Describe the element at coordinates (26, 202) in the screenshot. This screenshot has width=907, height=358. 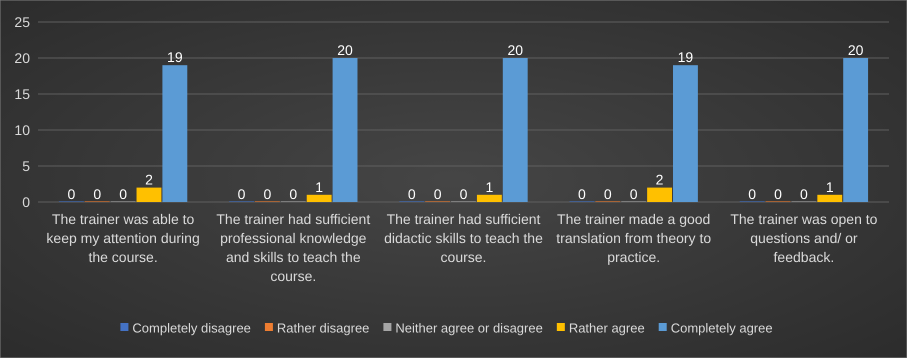
I see `y-tick-label: 0` at that location.